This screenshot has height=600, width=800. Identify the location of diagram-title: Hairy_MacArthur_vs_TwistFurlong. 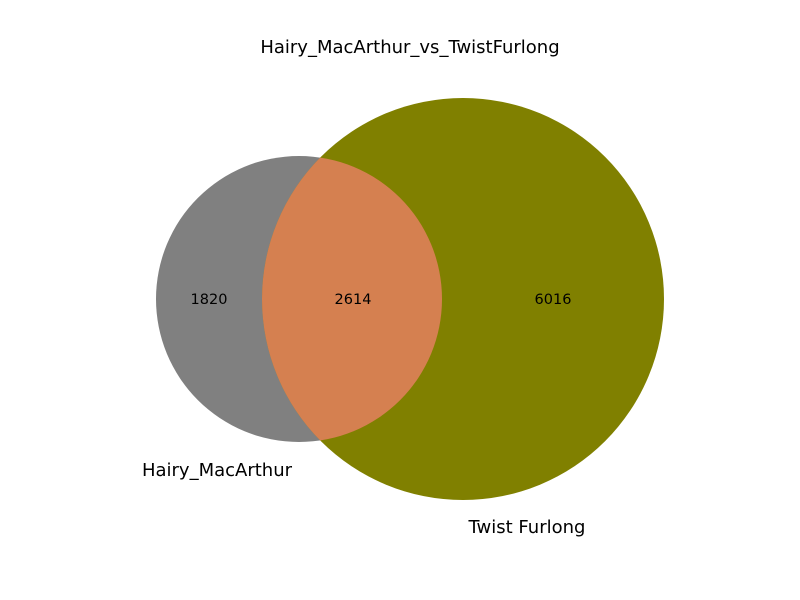
(409, 47).